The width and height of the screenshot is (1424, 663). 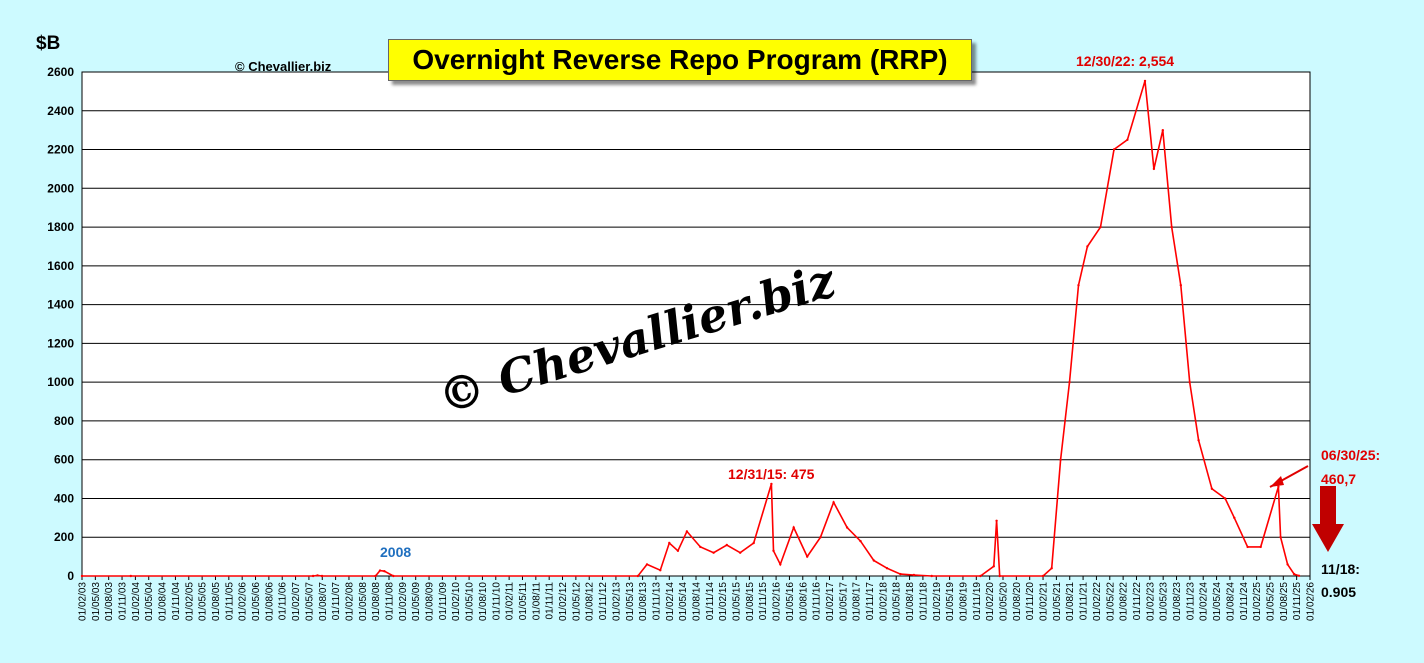 What do you see at coordinates (723, 601) in the screenshot?
I see `x-tick-label: 01/02/15` at bounding box center [723, 601].